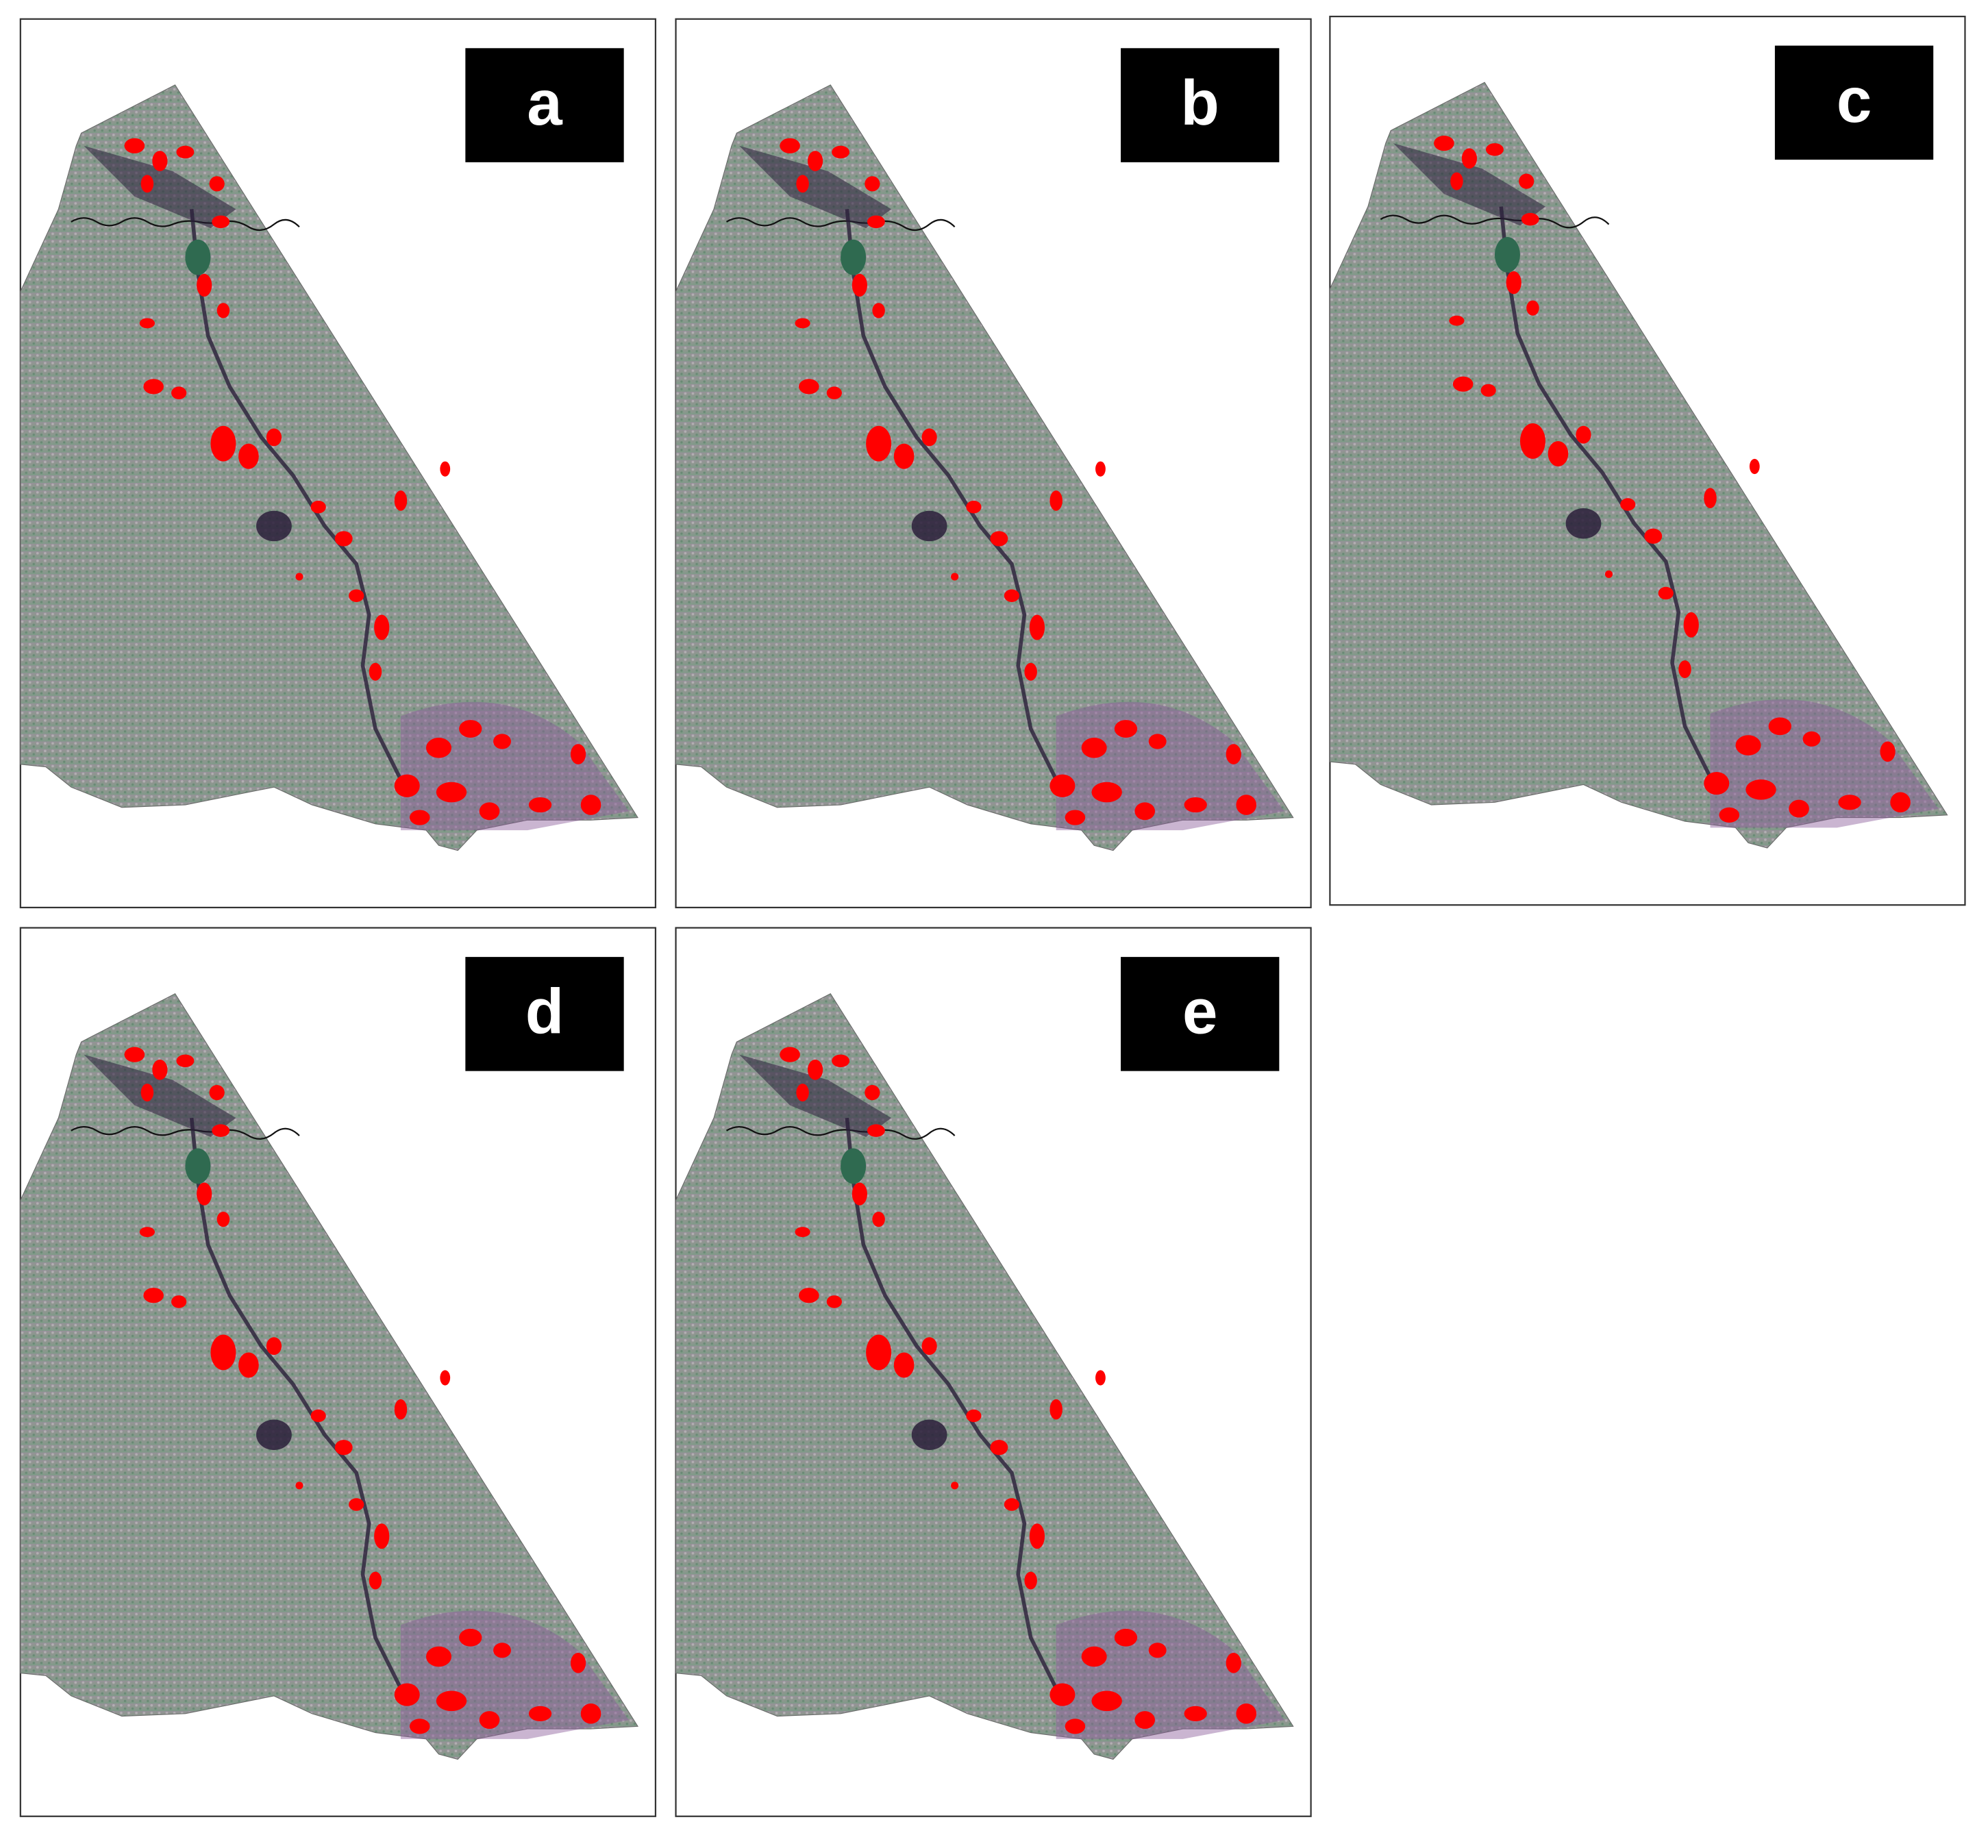 This screenshot has height=1848, width=1988. Describe the element at coordinates (1199, 102) in the screenshot. I see `panel-label: b` at that location.